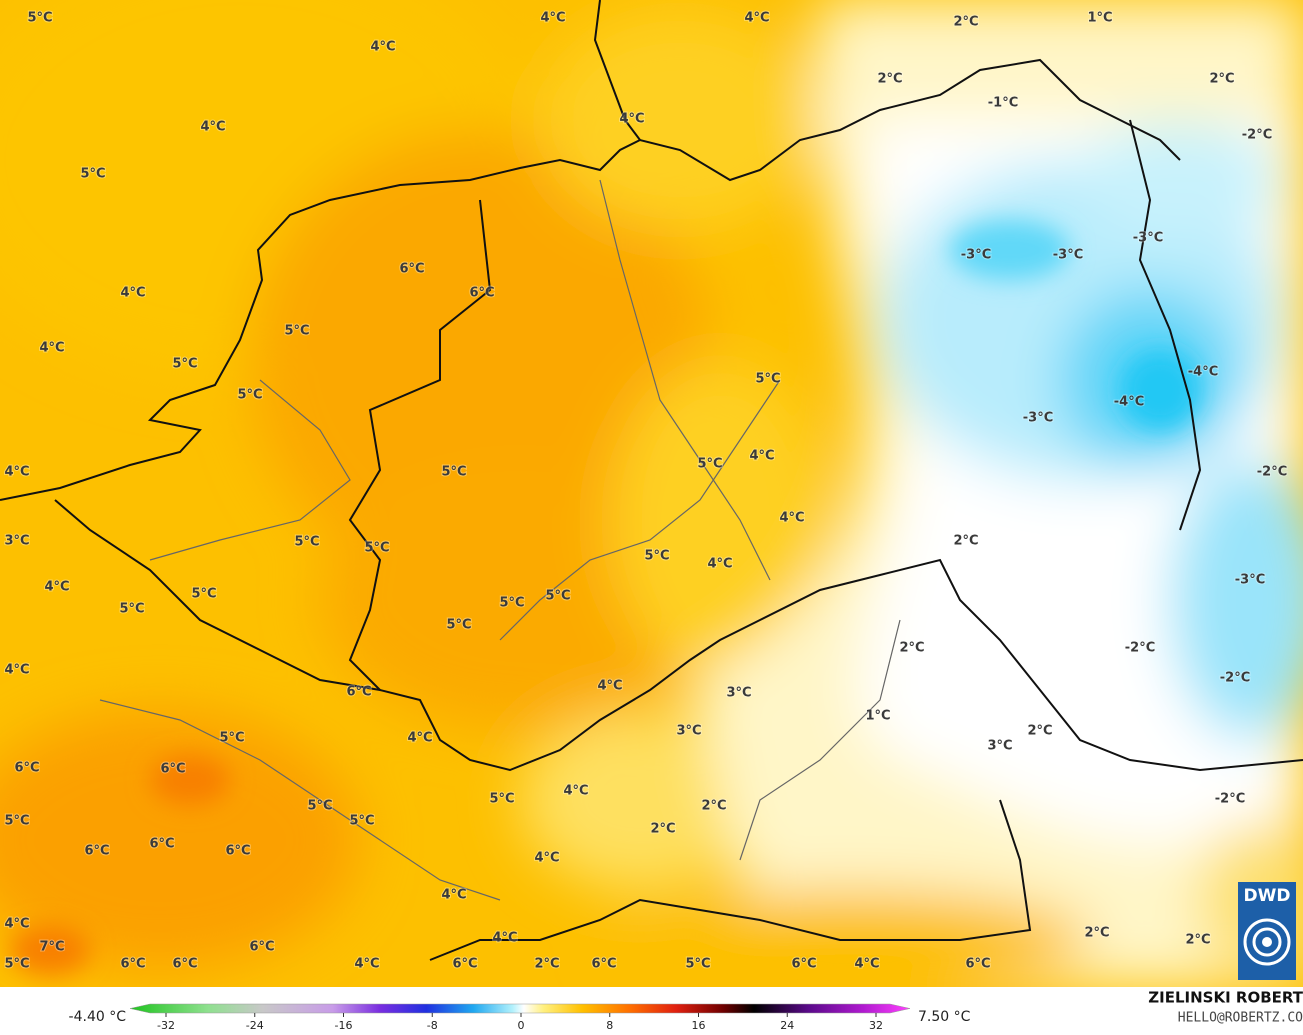 The width and height of the screenshot is (1303, 1035). What do you see at coordinates (1225, 998) in the screenshot?
I see `credit-name: ZIELINSKI ROBERT` at bounding box center [1225, 998].